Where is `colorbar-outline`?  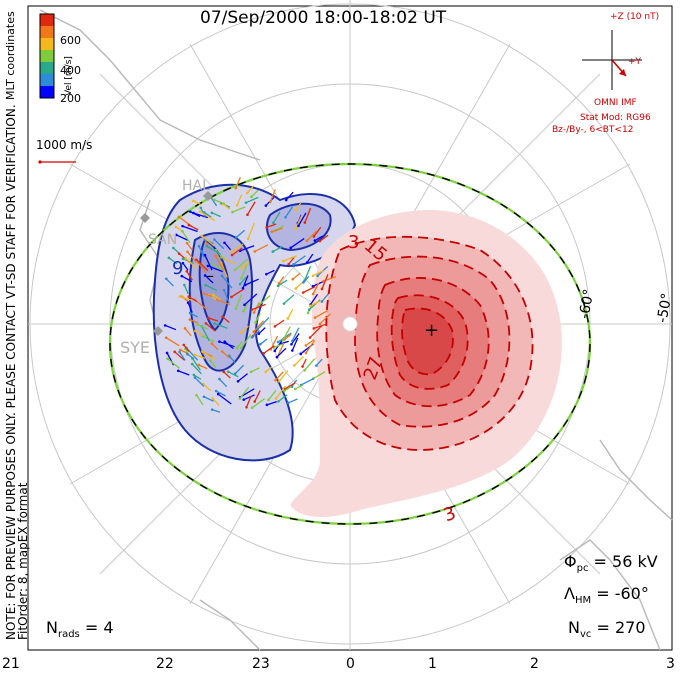
colorbar-outline is located at coordinates (47, 56).